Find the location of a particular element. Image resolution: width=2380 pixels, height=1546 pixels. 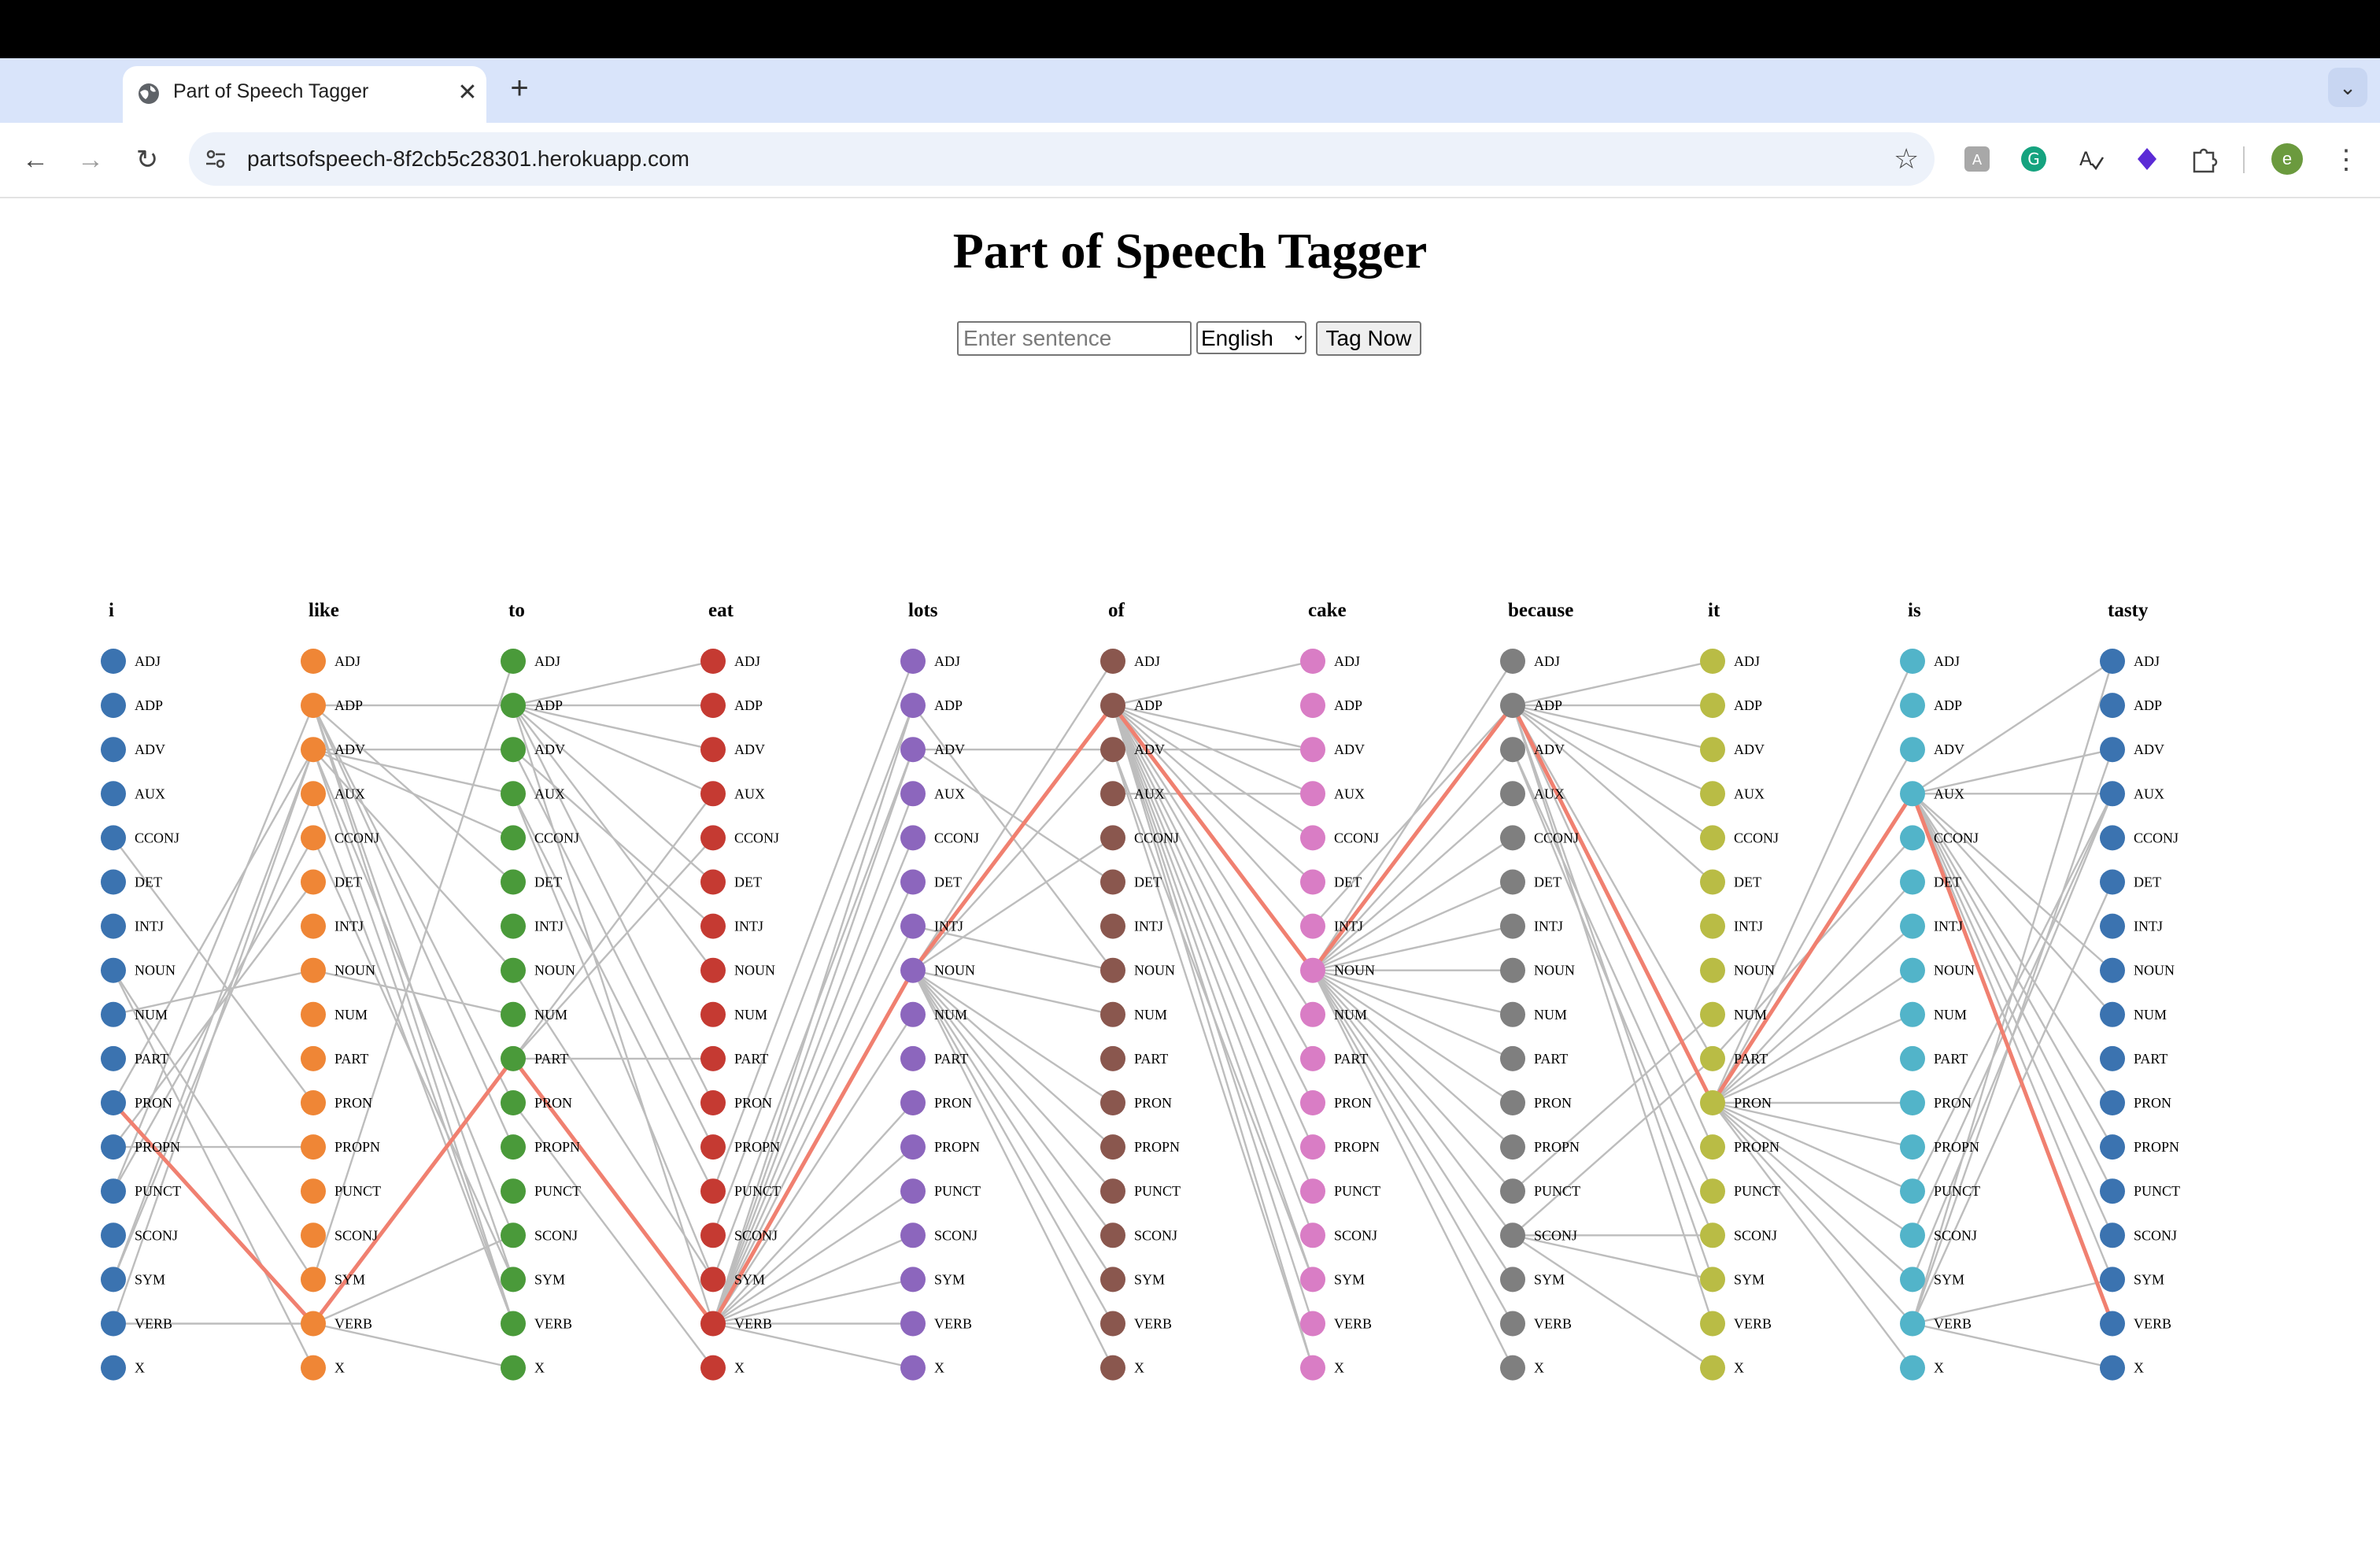

extensions-puzzle-icon is located at coordinates (2203, 159).